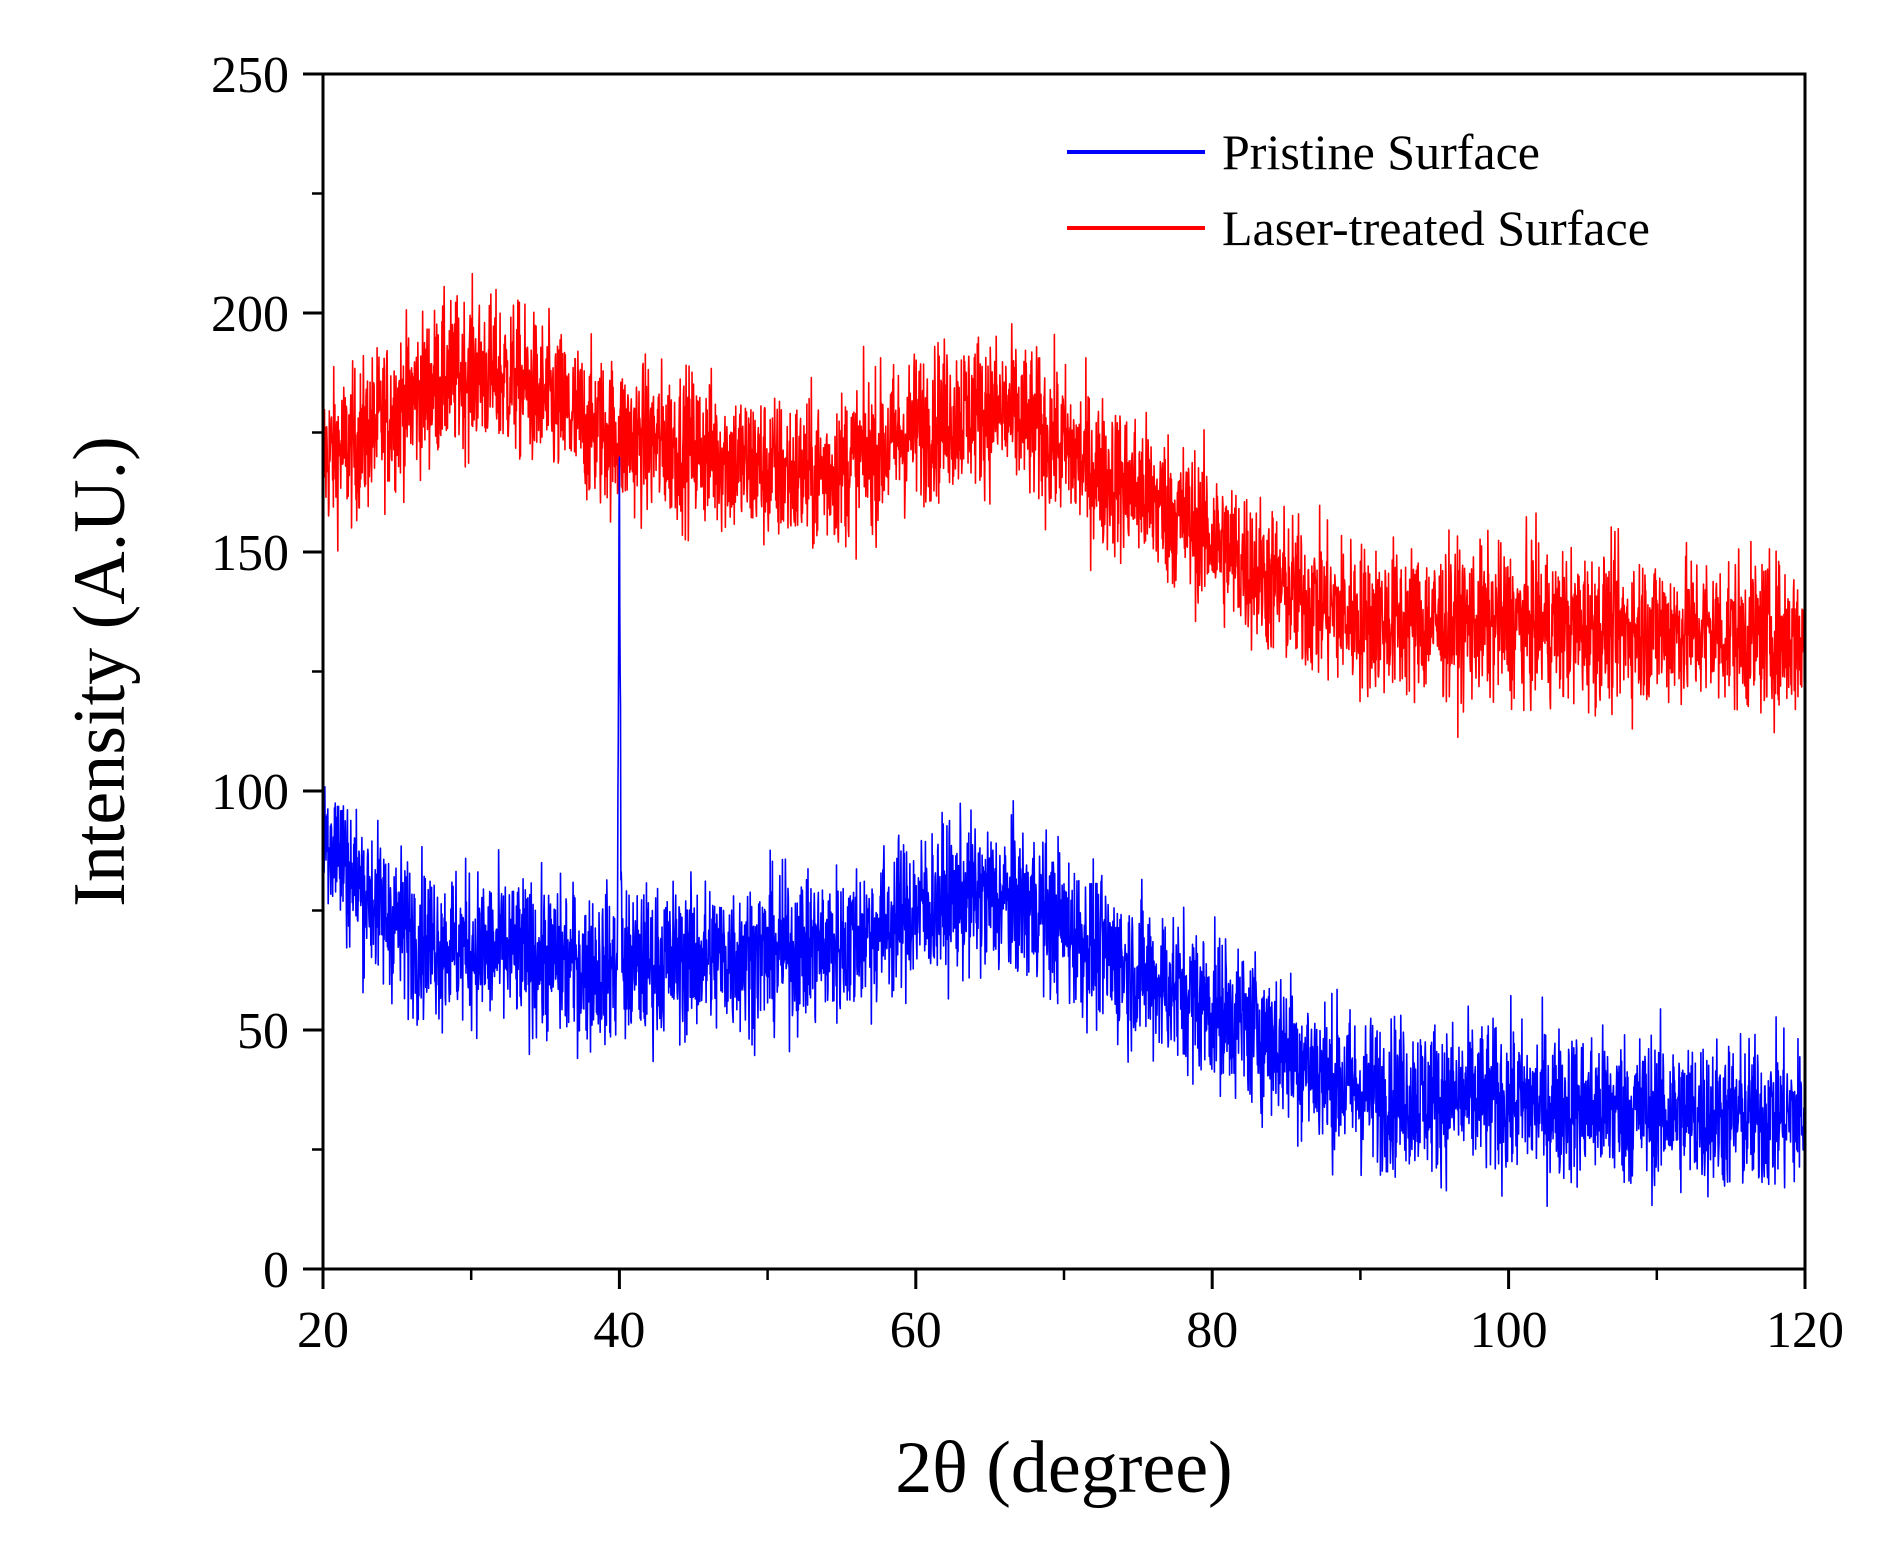 This screenshot has height=1552, width=1885. Describe the element at coordinates (1212, 1330) in the screenshot. I see `x-tick-label: 80` at that location.